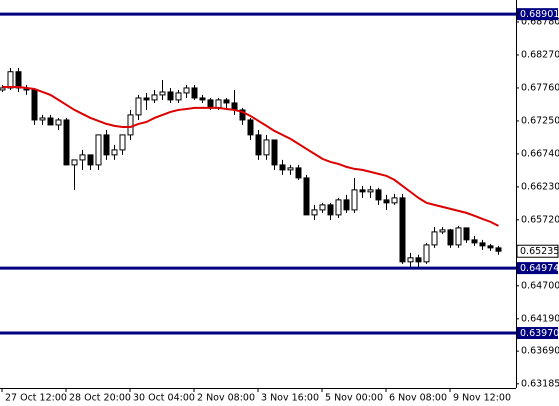 Image resolution: width=559 pixels, height=406 pixels. What do you see at coordinates (540, 54) in the screenshot?
I see `y-tick-label: 0.68270` at bounding box center [540, 54].